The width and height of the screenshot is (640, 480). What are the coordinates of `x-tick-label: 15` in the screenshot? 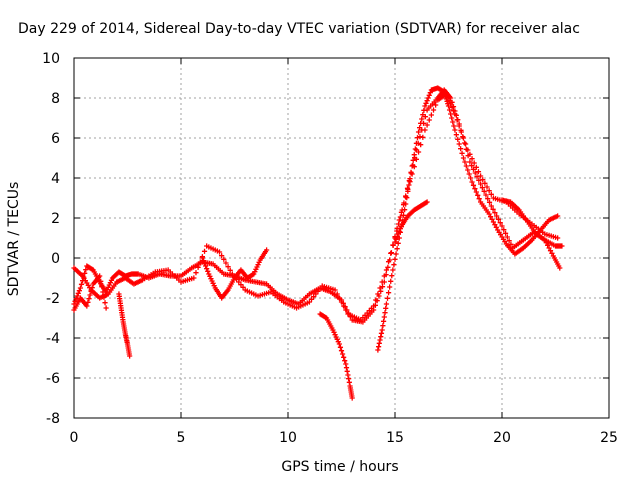 It's located at (395, 438).